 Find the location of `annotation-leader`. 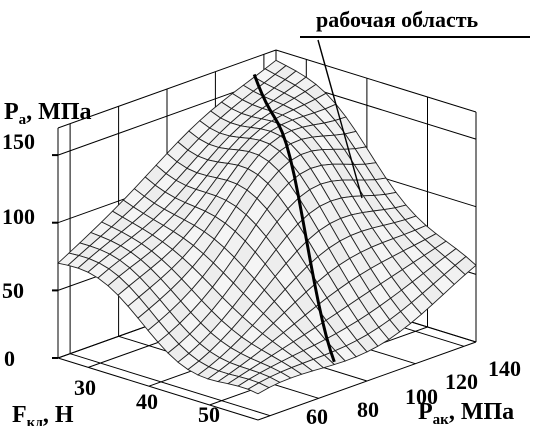

annotation-leader is located at coordinates (340, 119).